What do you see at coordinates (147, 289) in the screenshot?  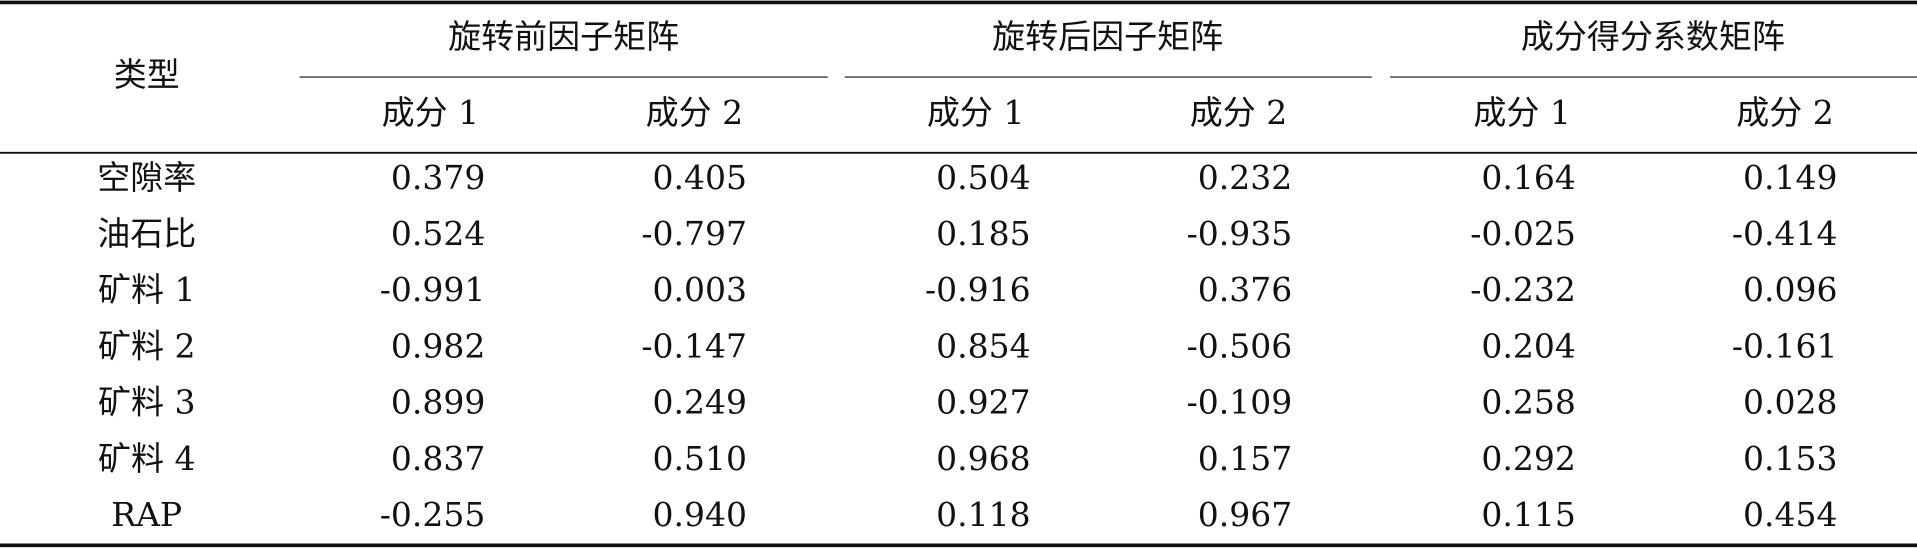 I see `row-label: 矿料 1` at bounding box center [147, 289].